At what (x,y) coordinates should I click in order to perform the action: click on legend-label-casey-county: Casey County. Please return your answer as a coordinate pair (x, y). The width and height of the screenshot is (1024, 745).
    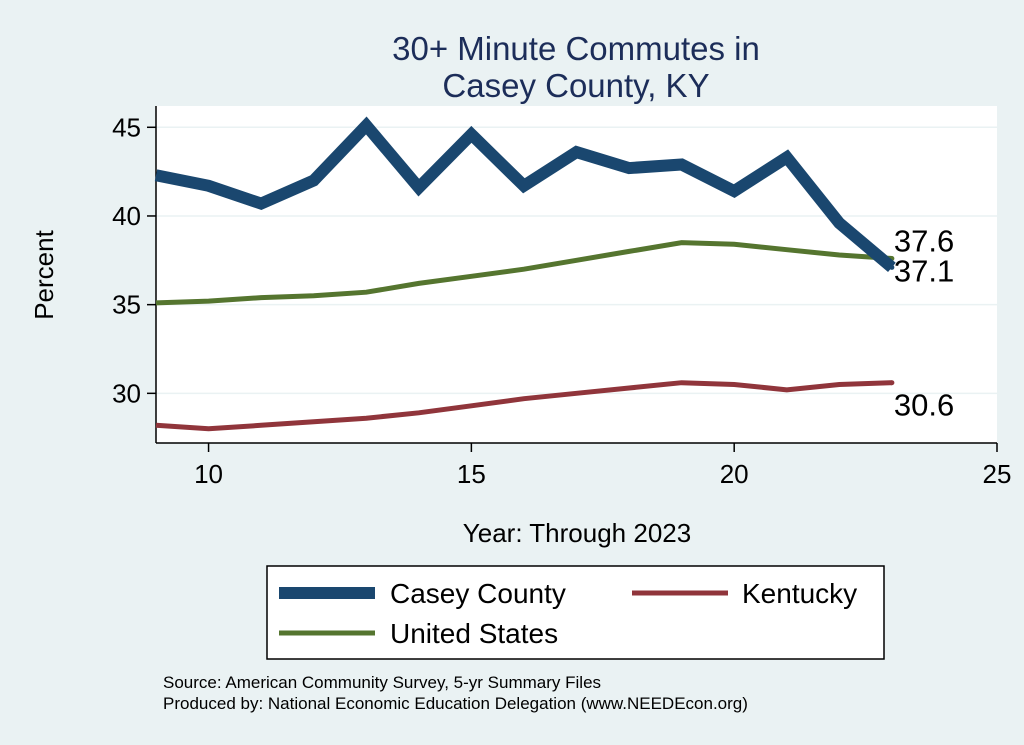
    Looking at the image, I should click on (478, 593).